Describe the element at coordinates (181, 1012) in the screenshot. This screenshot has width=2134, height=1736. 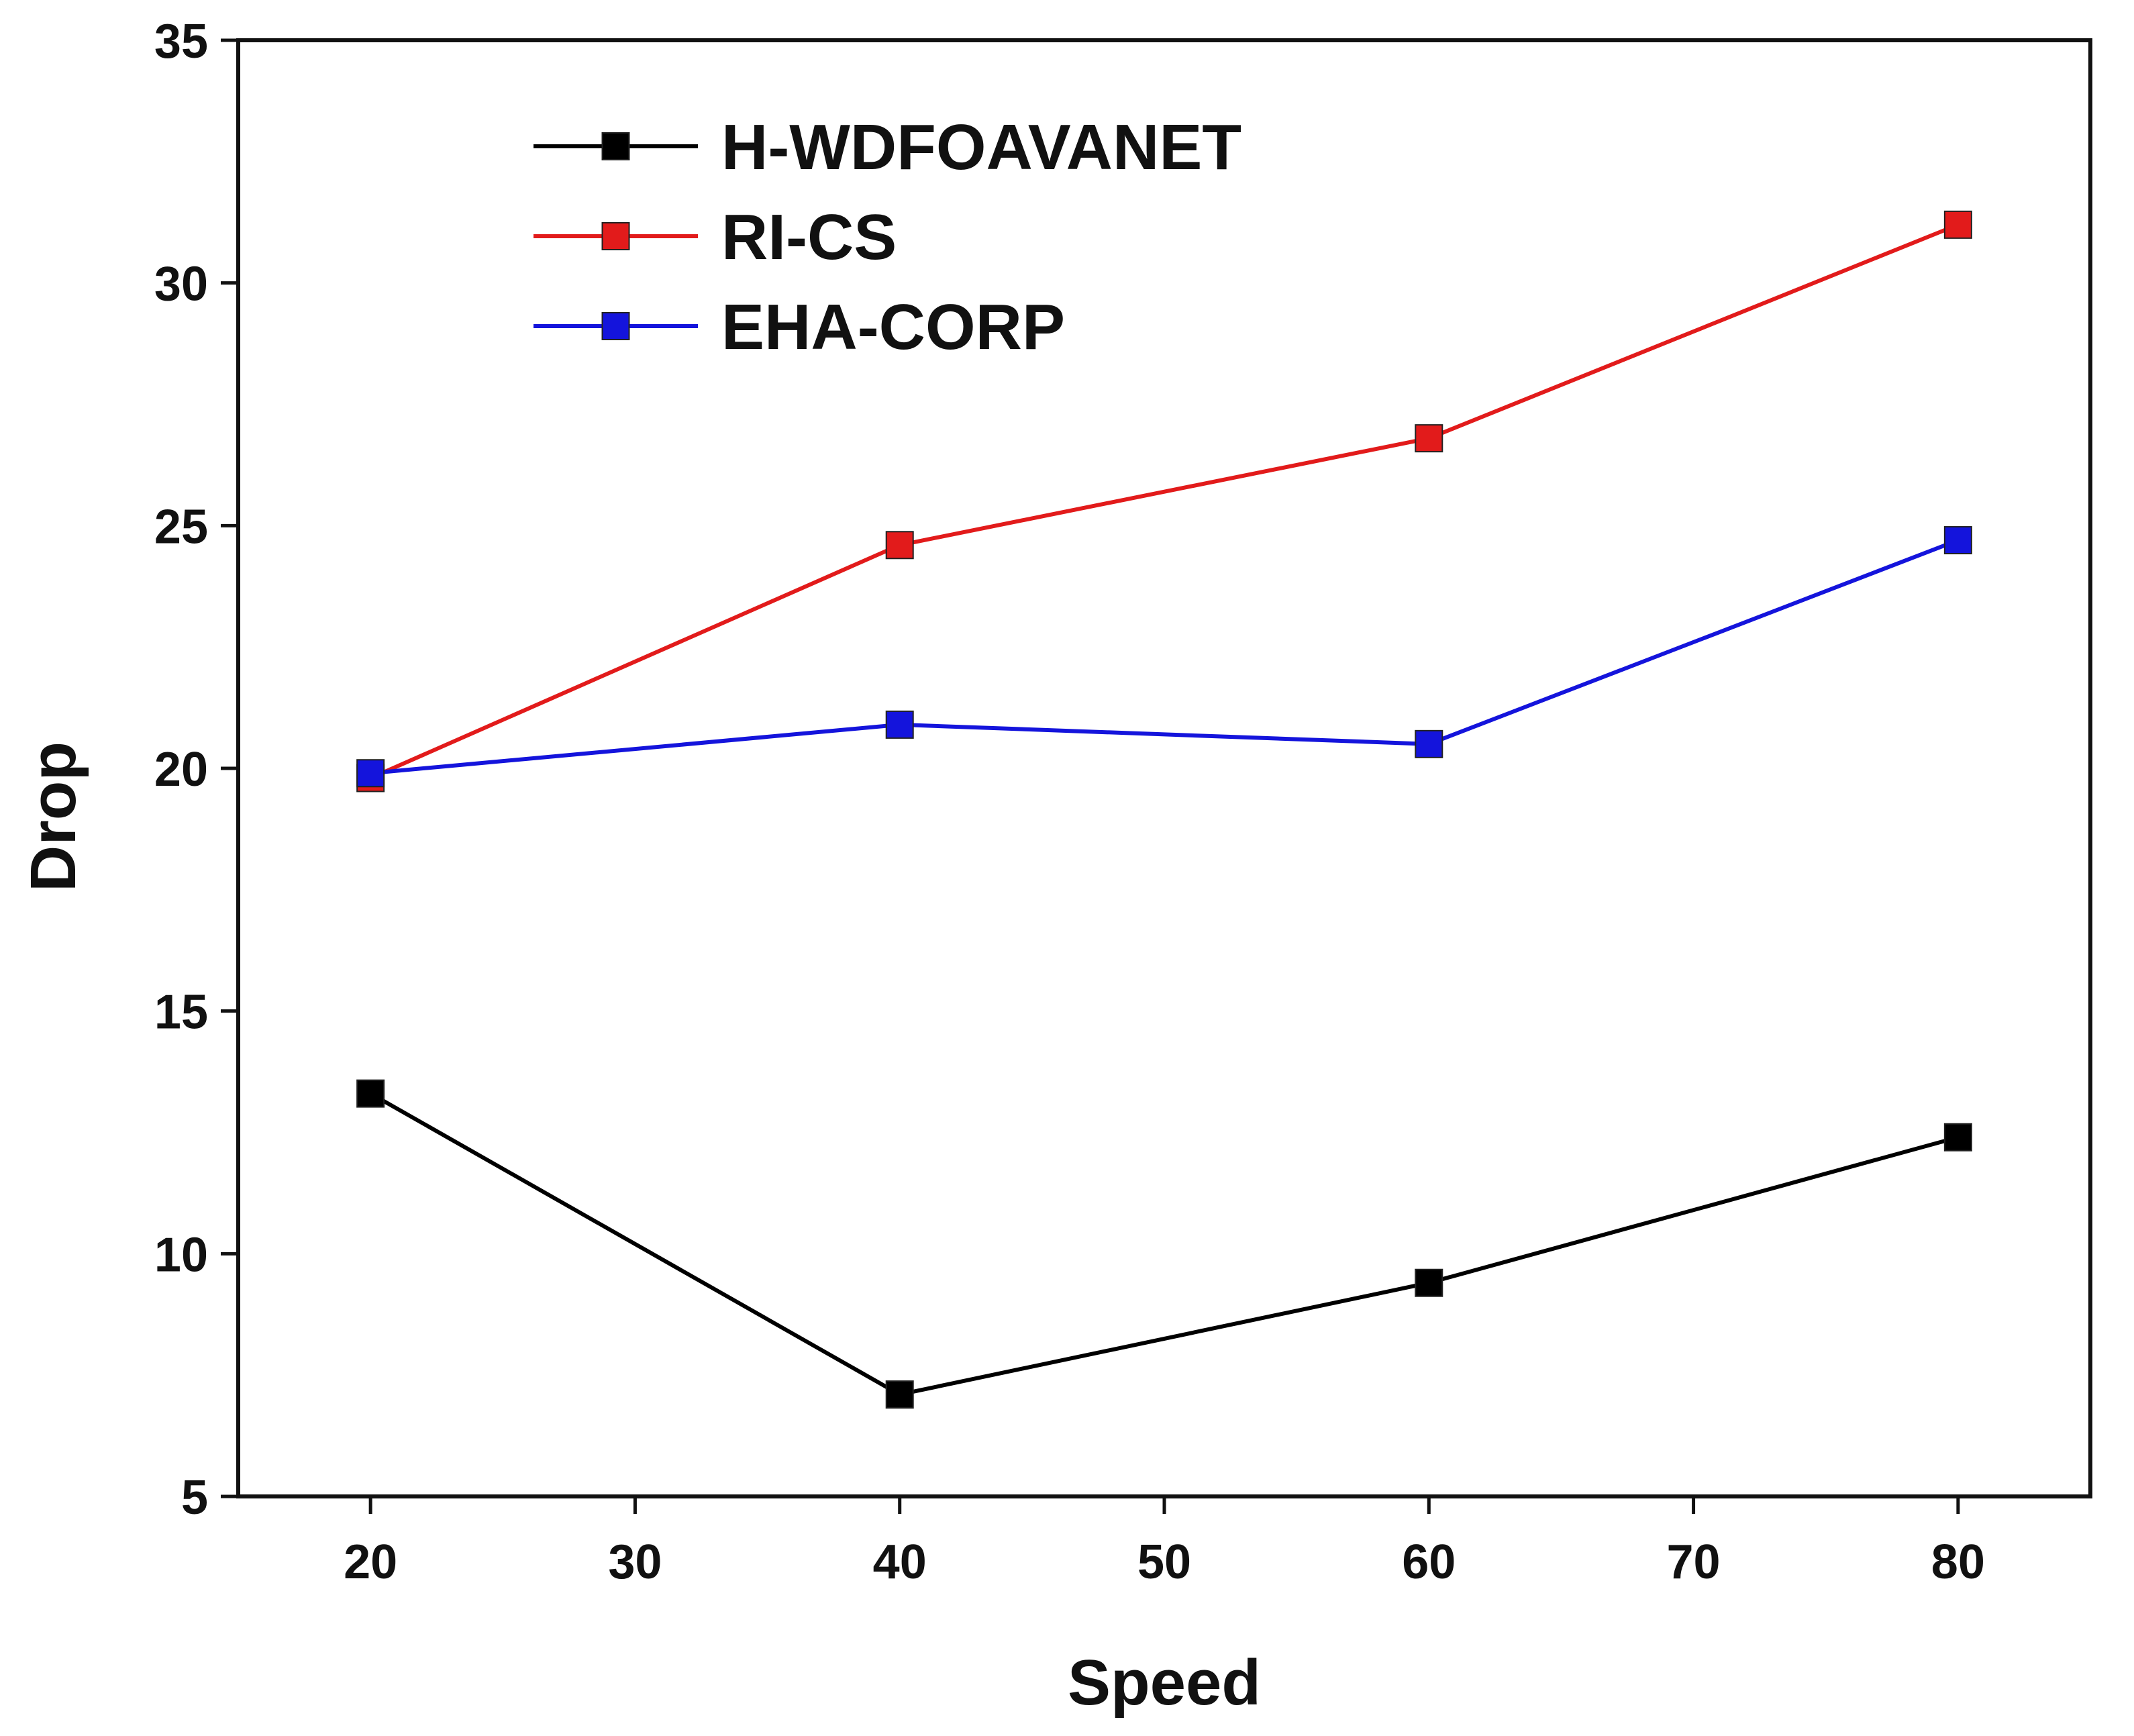
I see `y-tick-label: 15` at that location.